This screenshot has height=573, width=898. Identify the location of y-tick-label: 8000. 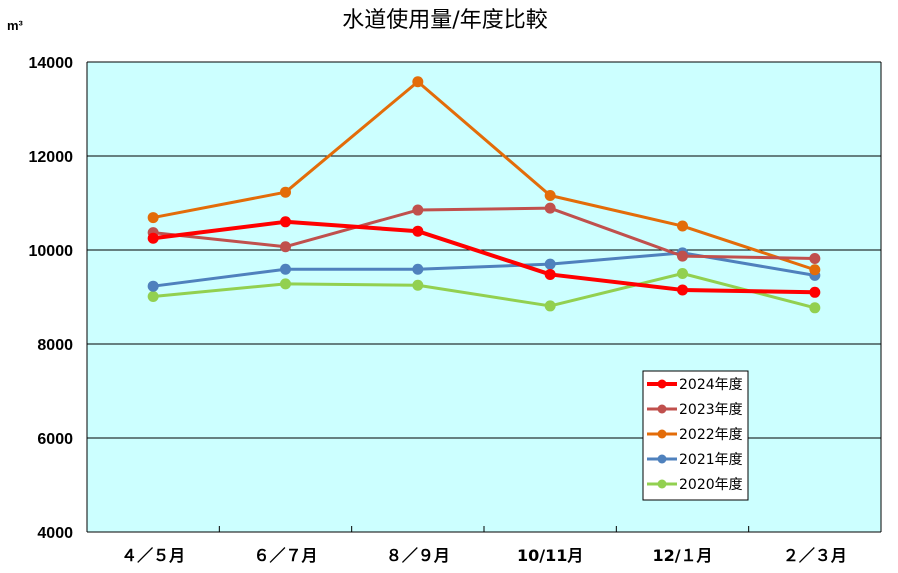
(55, 345).